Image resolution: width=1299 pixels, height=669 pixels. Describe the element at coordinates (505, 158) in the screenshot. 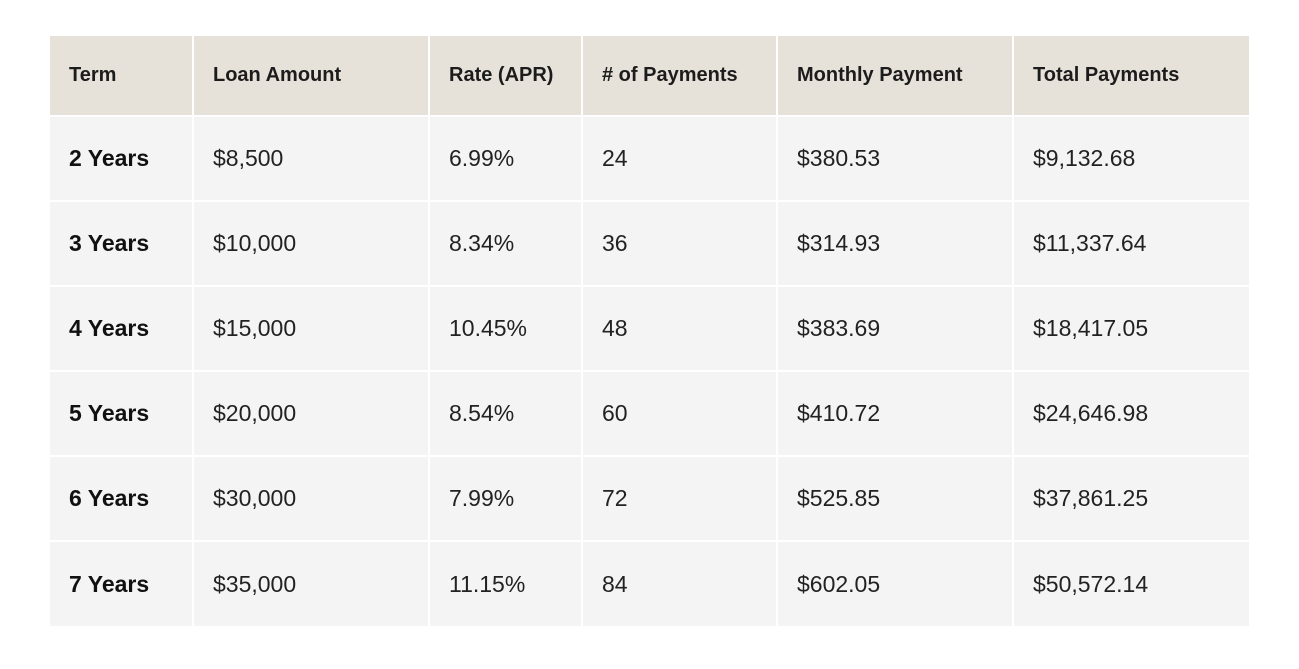

I see `cell-rate: 6.99%` at that location.